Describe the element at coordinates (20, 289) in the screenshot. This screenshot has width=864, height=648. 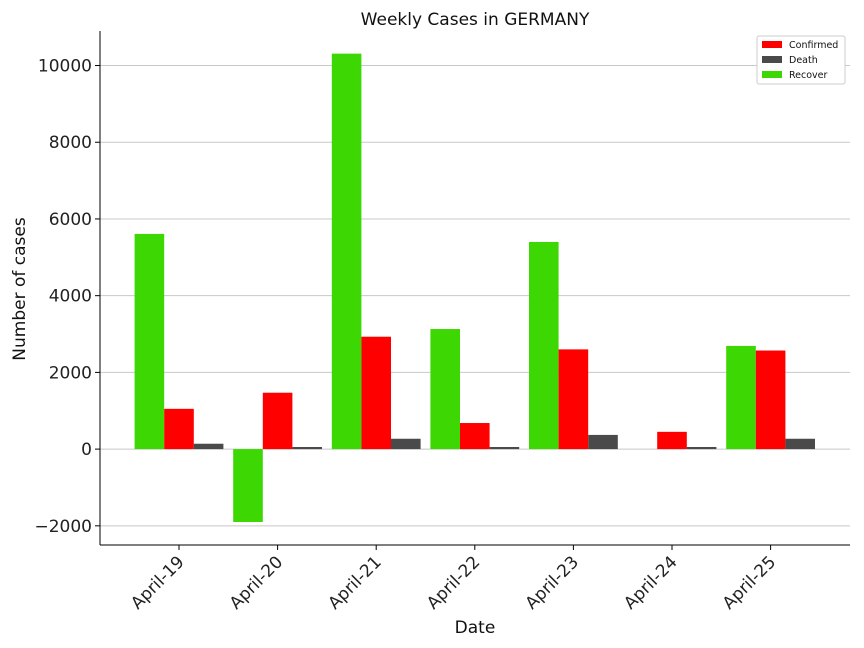
I see `y-axis-title: Number of cases` at that location.